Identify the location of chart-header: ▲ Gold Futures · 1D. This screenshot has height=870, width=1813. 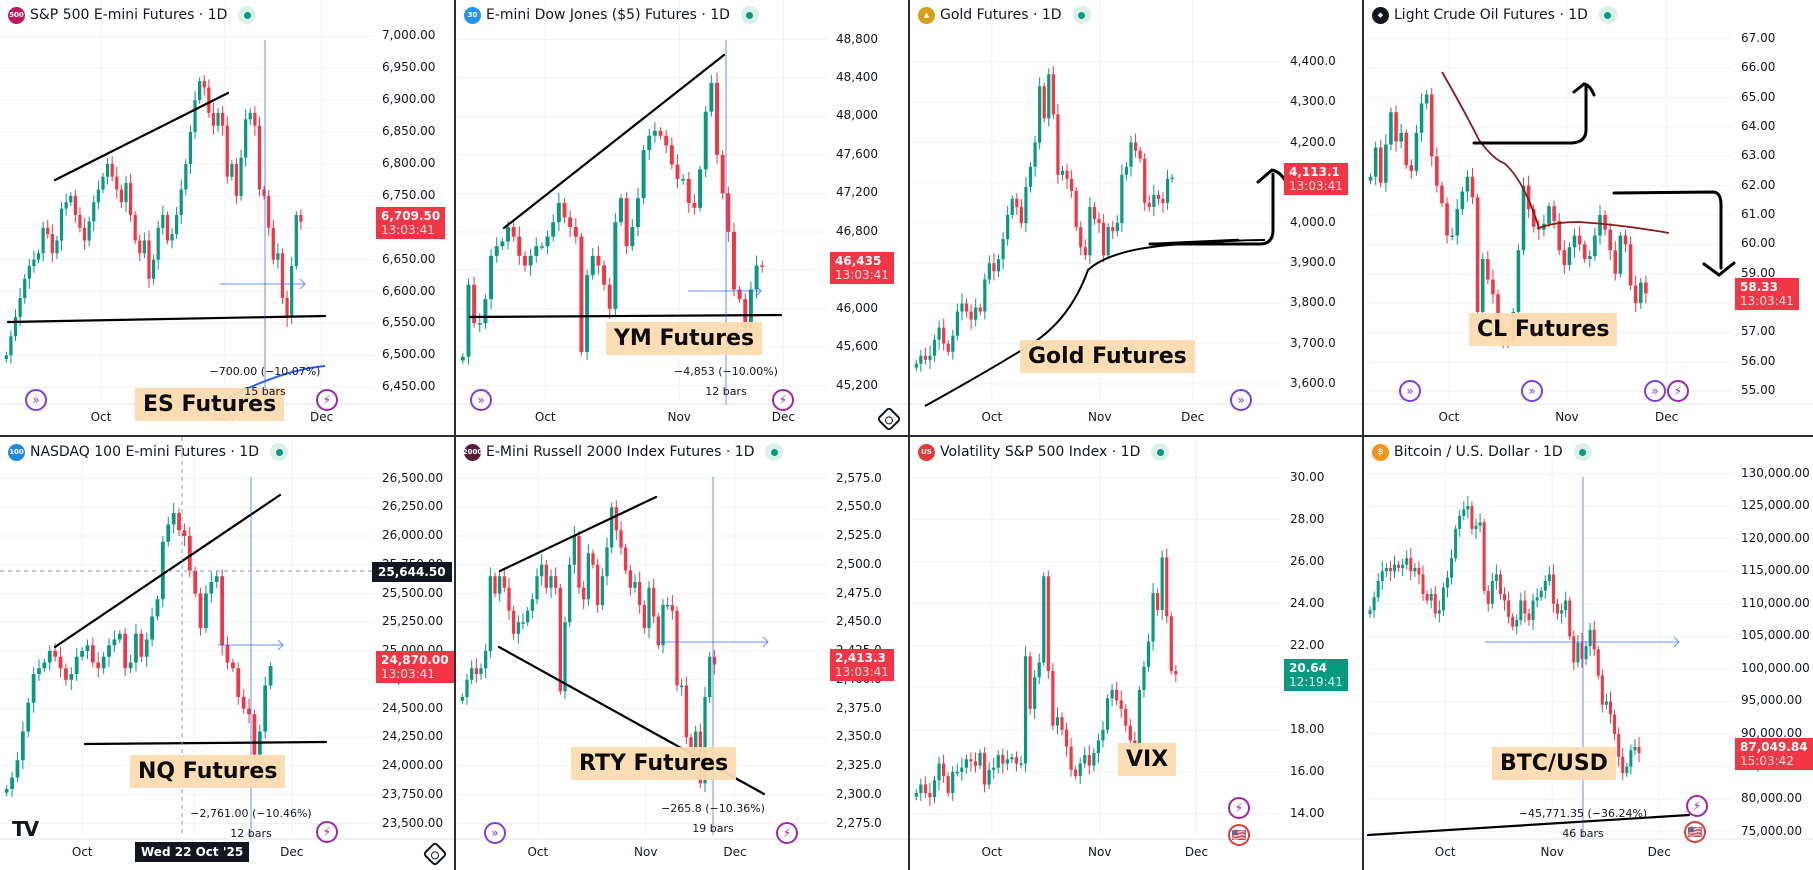
(1004, 15).